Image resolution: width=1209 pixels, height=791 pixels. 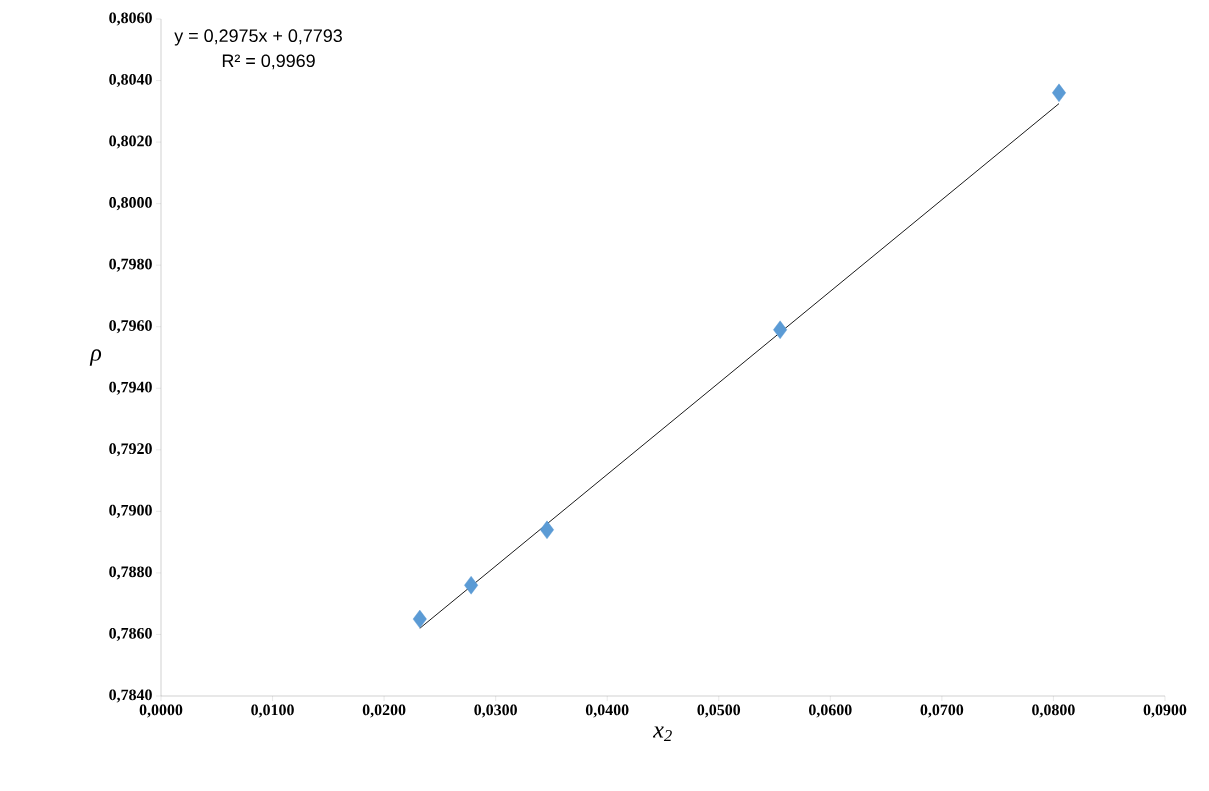 I want to click on y-tick-label: 0,7880, so click(x=130, y=573).